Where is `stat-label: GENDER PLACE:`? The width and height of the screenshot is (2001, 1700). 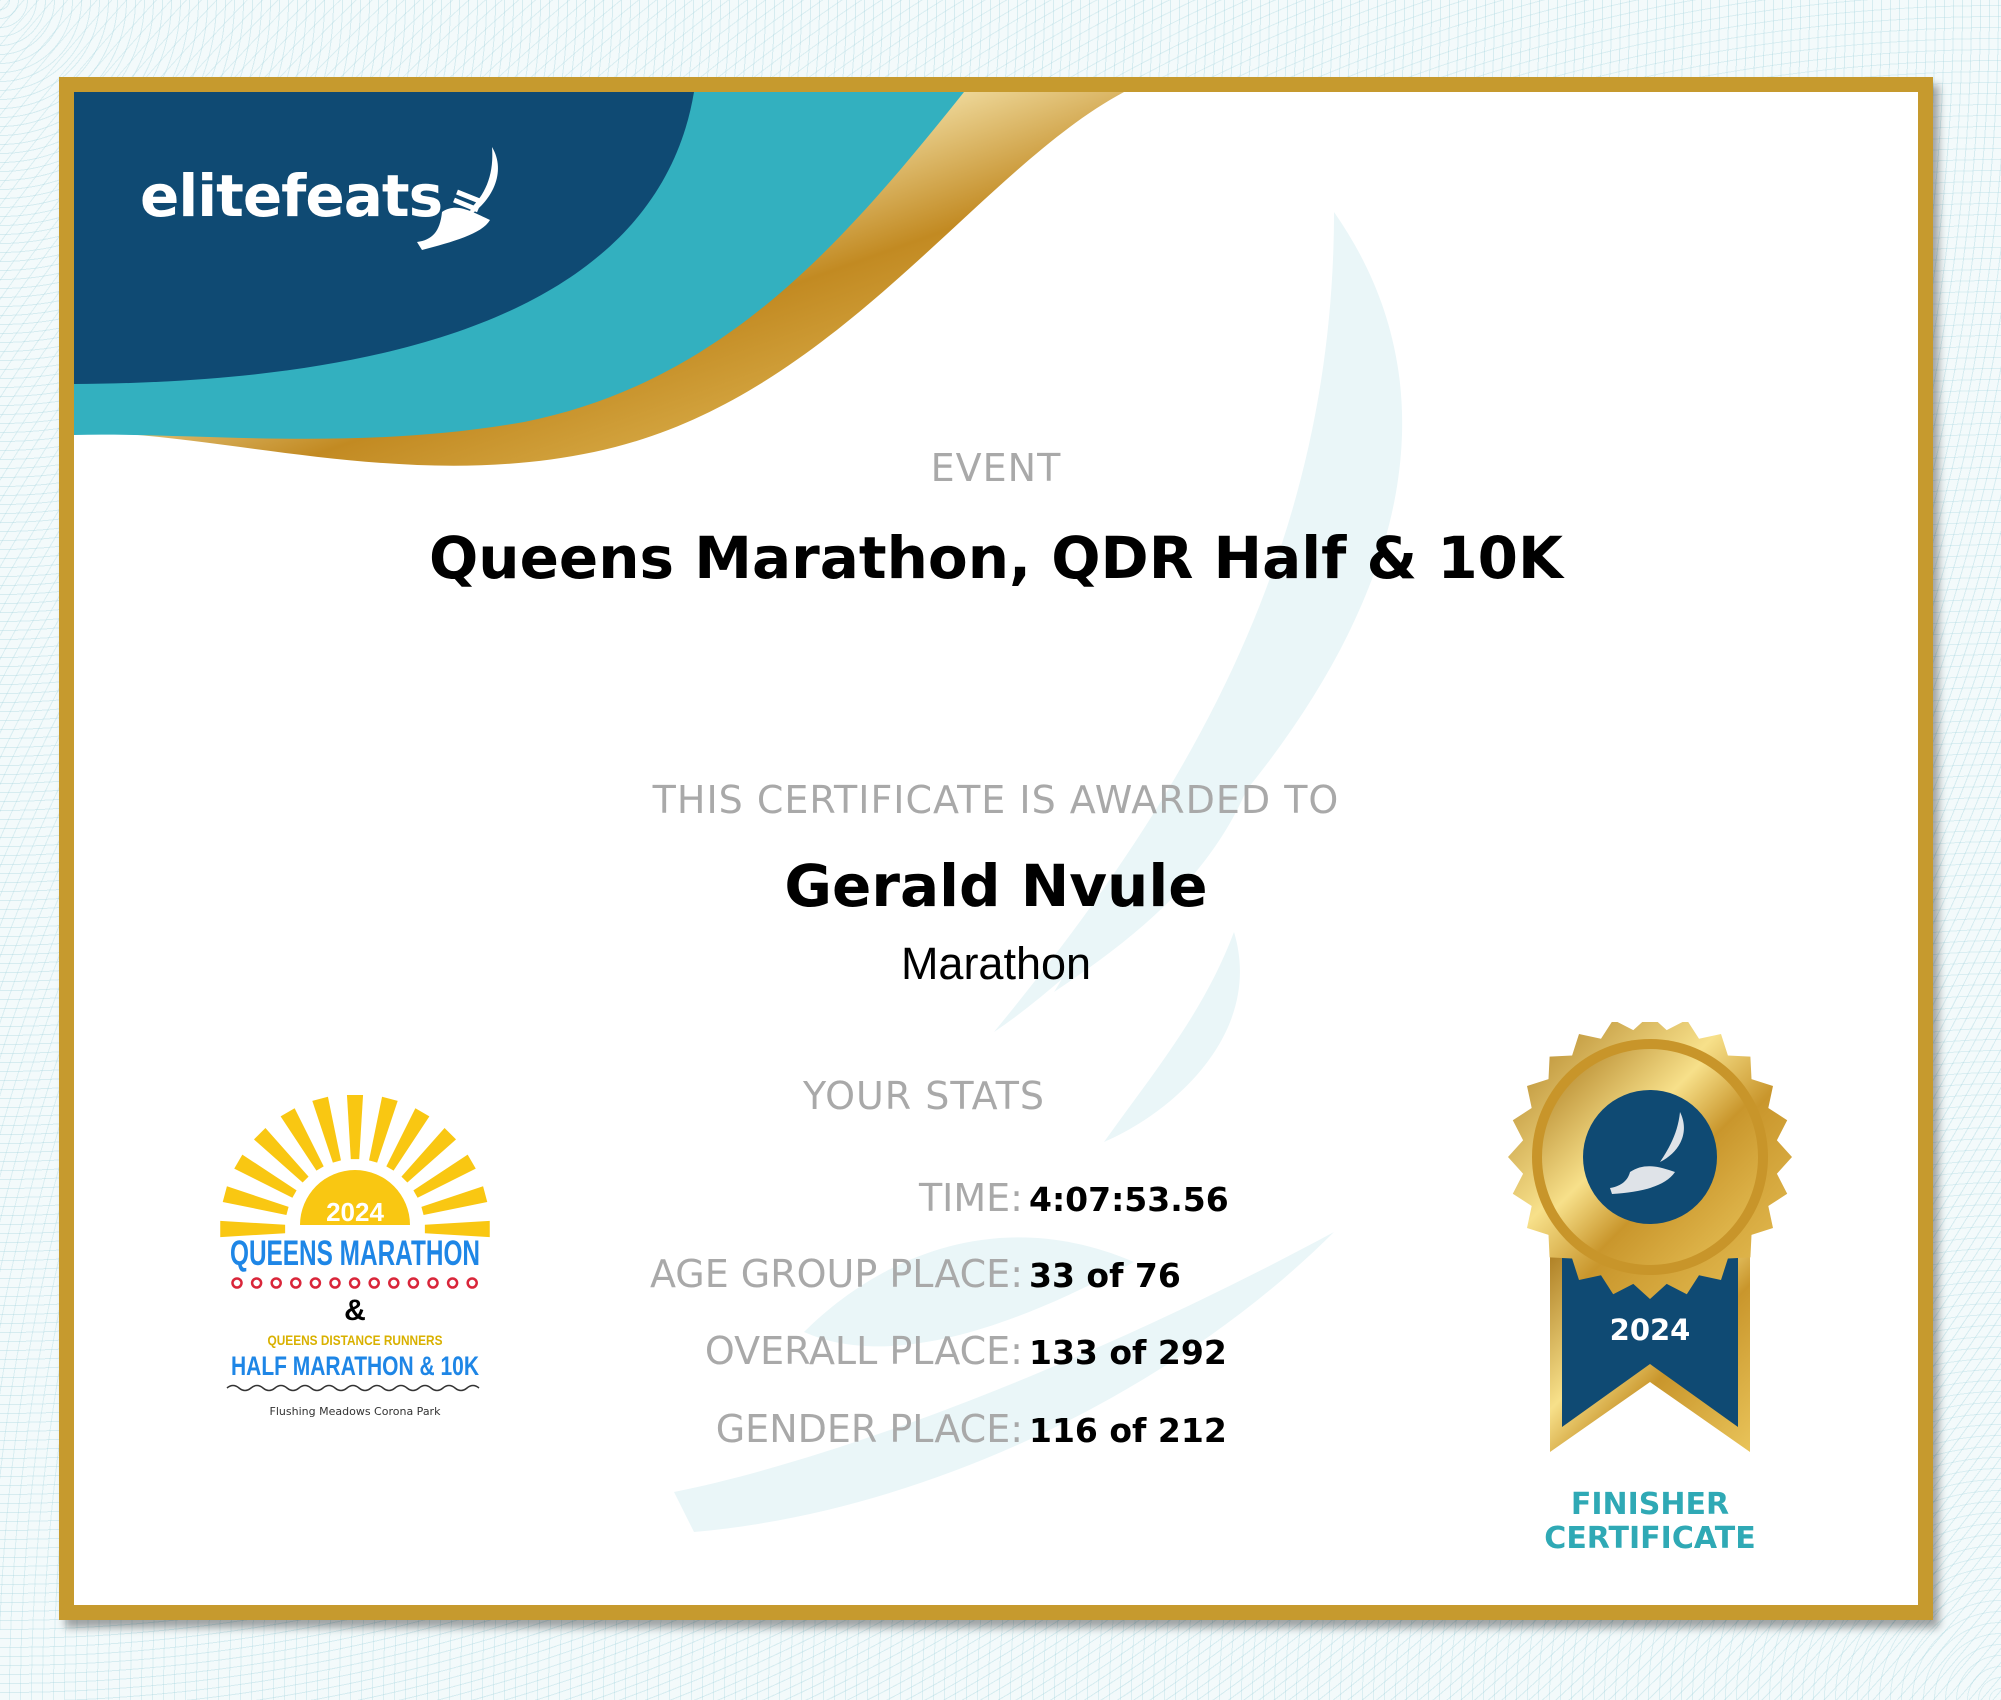
stat-label: GENDER PLACE: is located at coordinates (869, 1429).